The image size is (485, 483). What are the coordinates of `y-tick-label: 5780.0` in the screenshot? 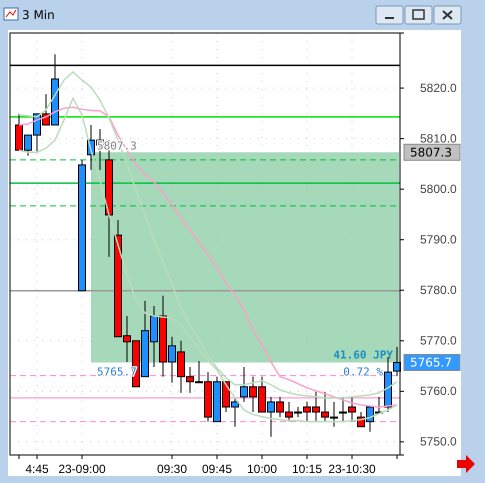 It's located at (439, 290).